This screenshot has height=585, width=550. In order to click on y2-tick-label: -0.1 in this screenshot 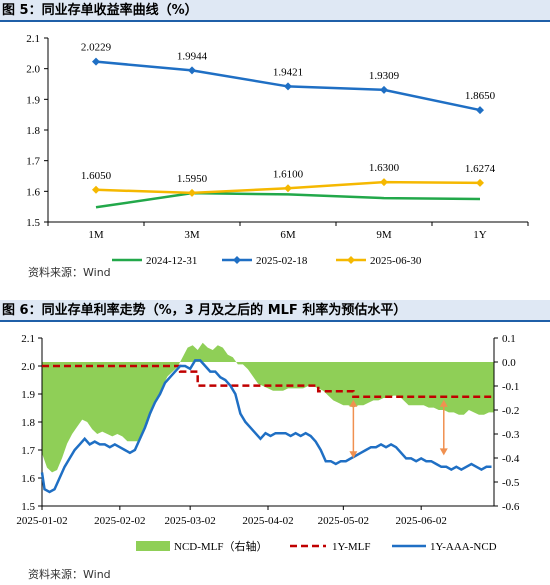, I will do `click(510, 387)`.